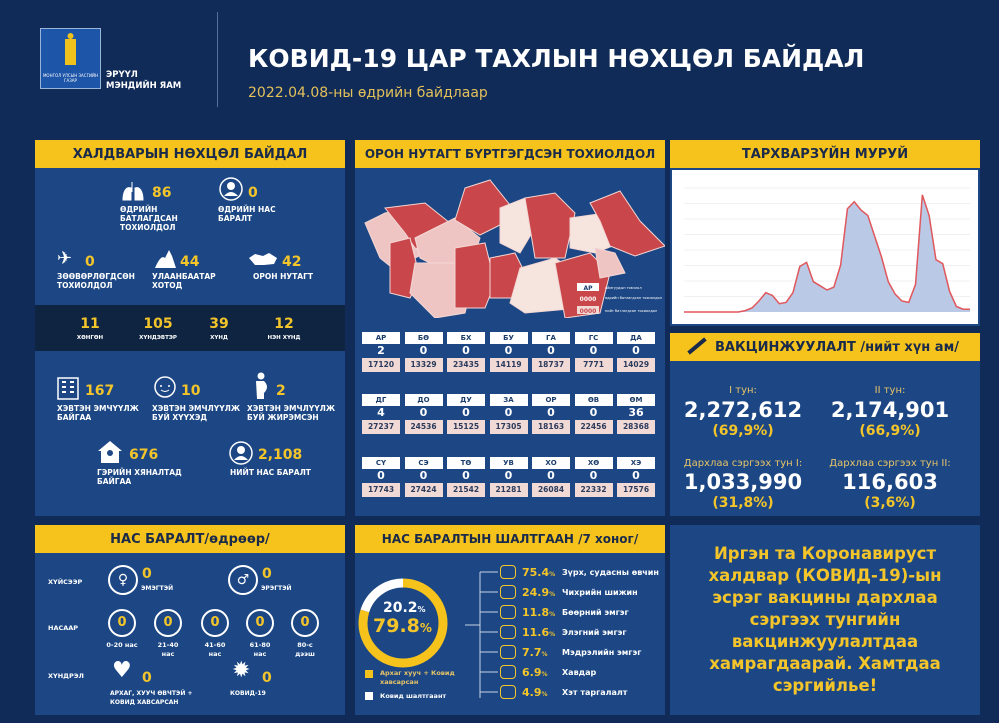 Image resolution: width=999 pixels, height=723 pixels. I want to click on province-total: 17120, so click(381, 365).